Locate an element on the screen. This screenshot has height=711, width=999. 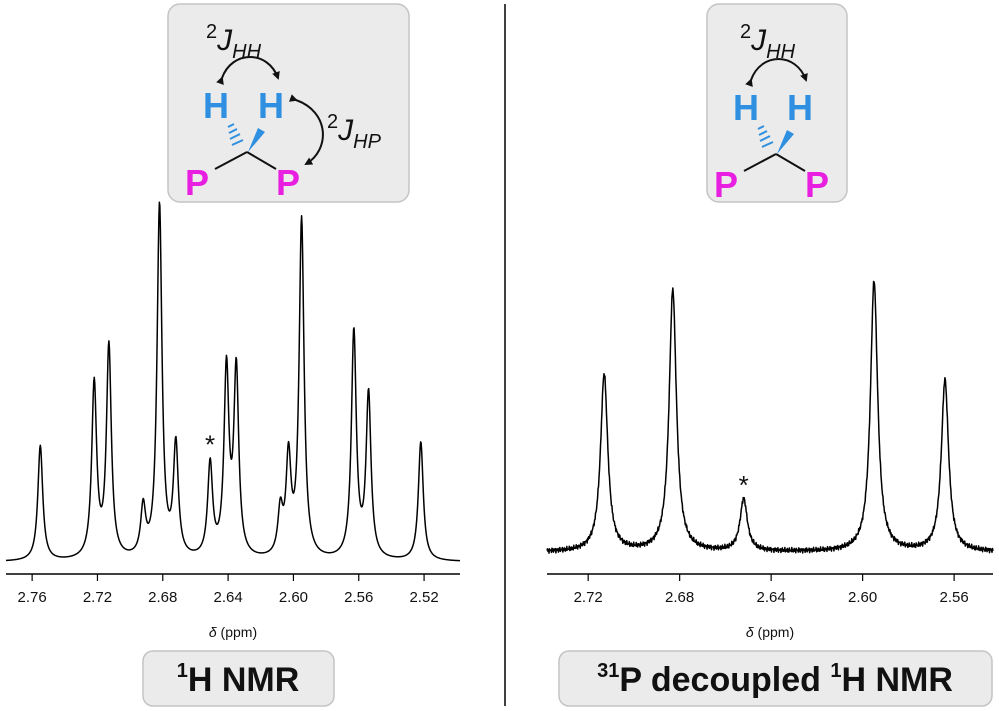
left-panel-label: 1H NMR is located at coordinates (238, 678).